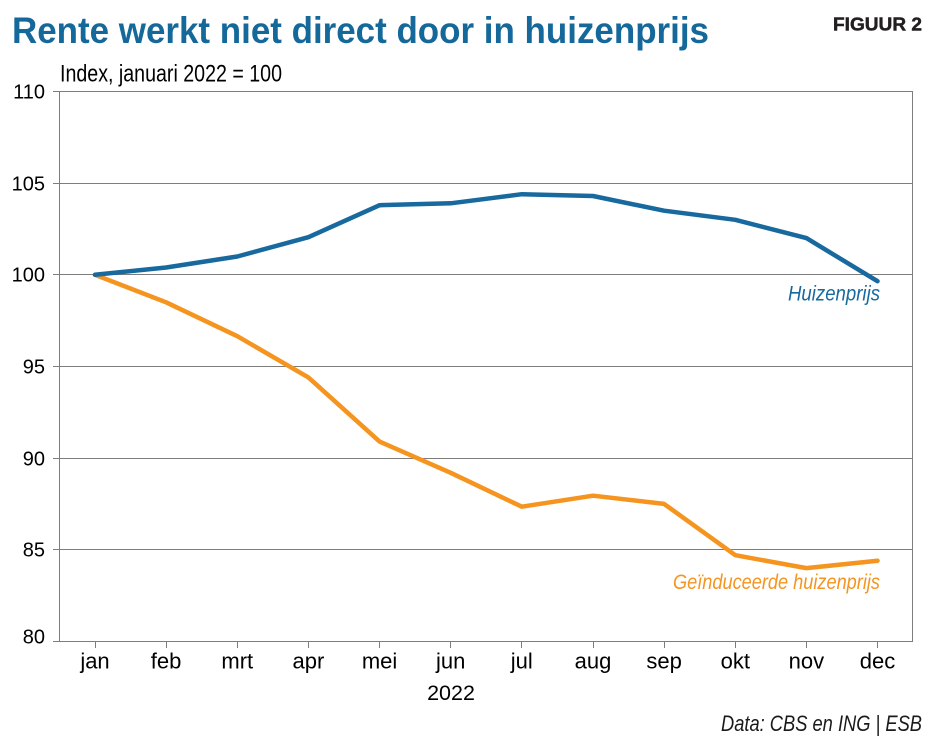  I want to click on svg-text: feb, so click(166, 661).